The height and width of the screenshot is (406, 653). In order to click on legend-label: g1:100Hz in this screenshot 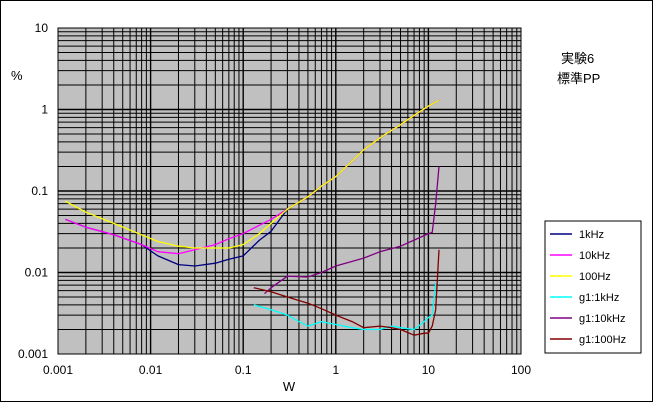, I will do `click(602, 340)`.